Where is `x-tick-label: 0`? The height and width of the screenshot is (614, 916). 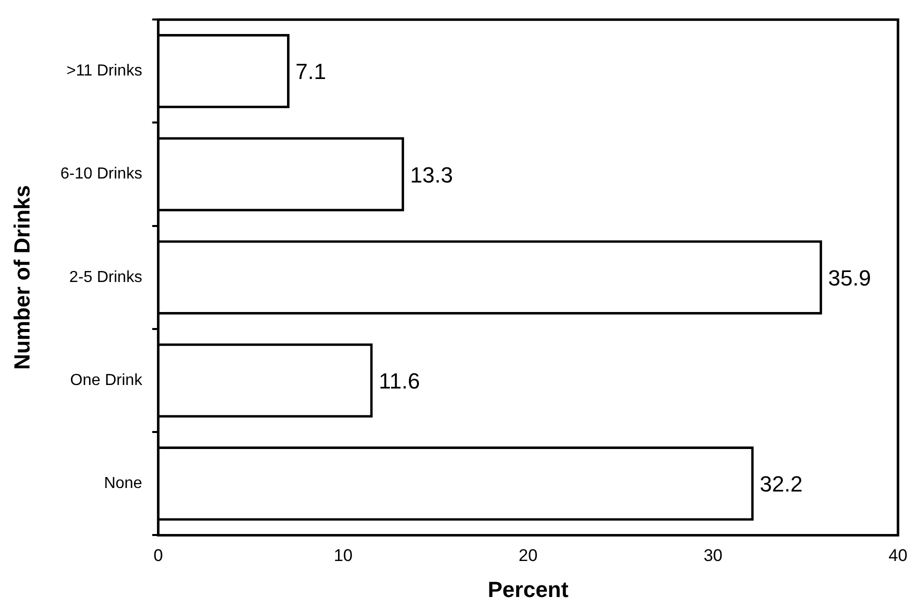
x-tick-label: 0 is located at coordinates (158, 556).